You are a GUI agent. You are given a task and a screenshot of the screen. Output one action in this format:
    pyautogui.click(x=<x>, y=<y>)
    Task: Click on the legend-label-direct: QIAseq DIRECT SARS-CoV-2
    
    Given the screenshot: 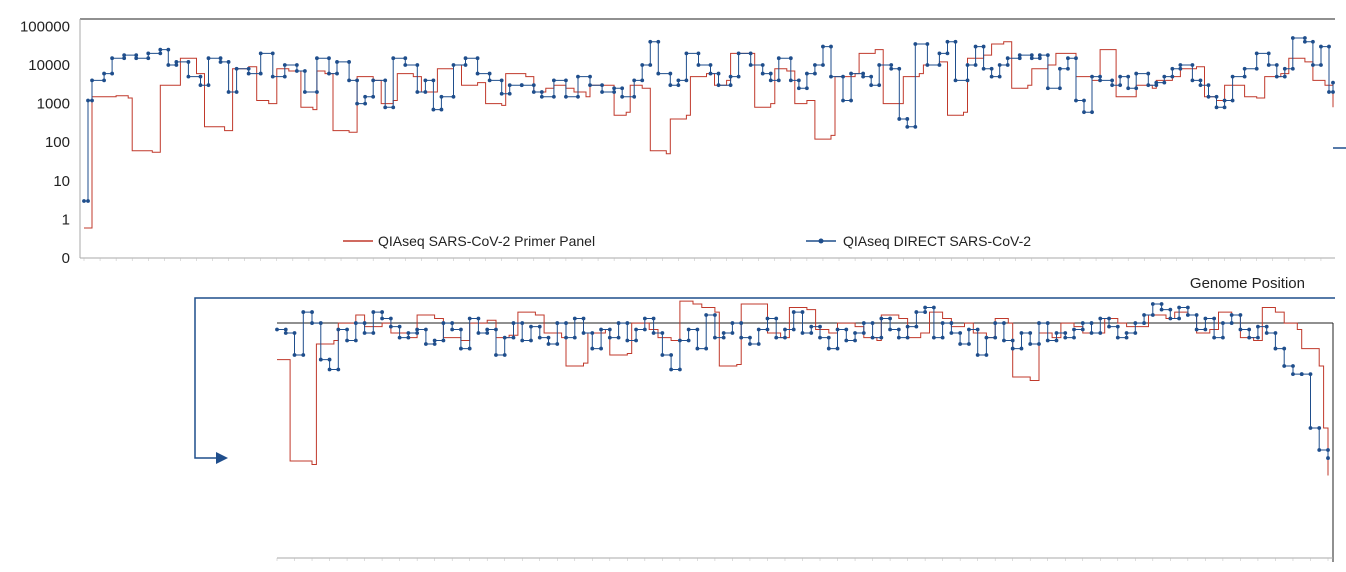 What is the action you would take?
    pyautogui.click(x=937, y=241)
    